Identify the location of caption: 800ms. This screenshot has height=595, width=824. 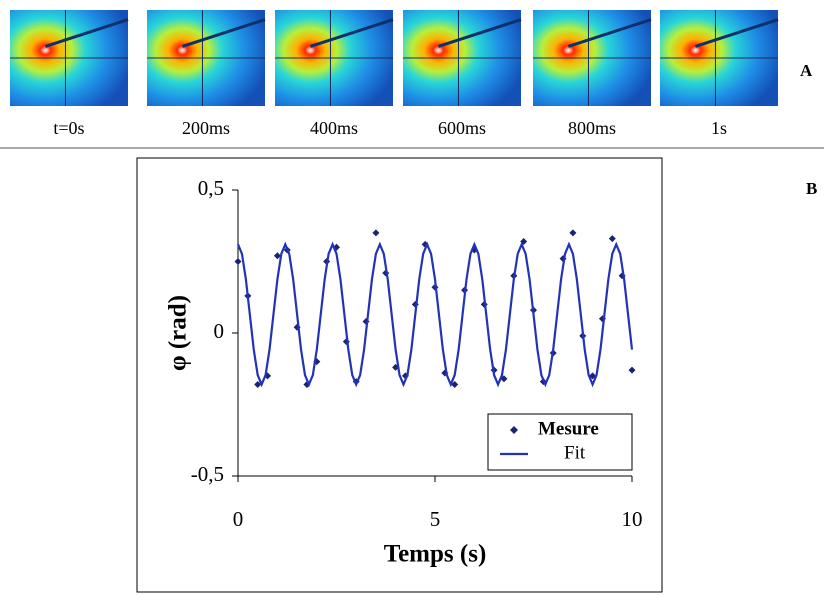
(592, 128).